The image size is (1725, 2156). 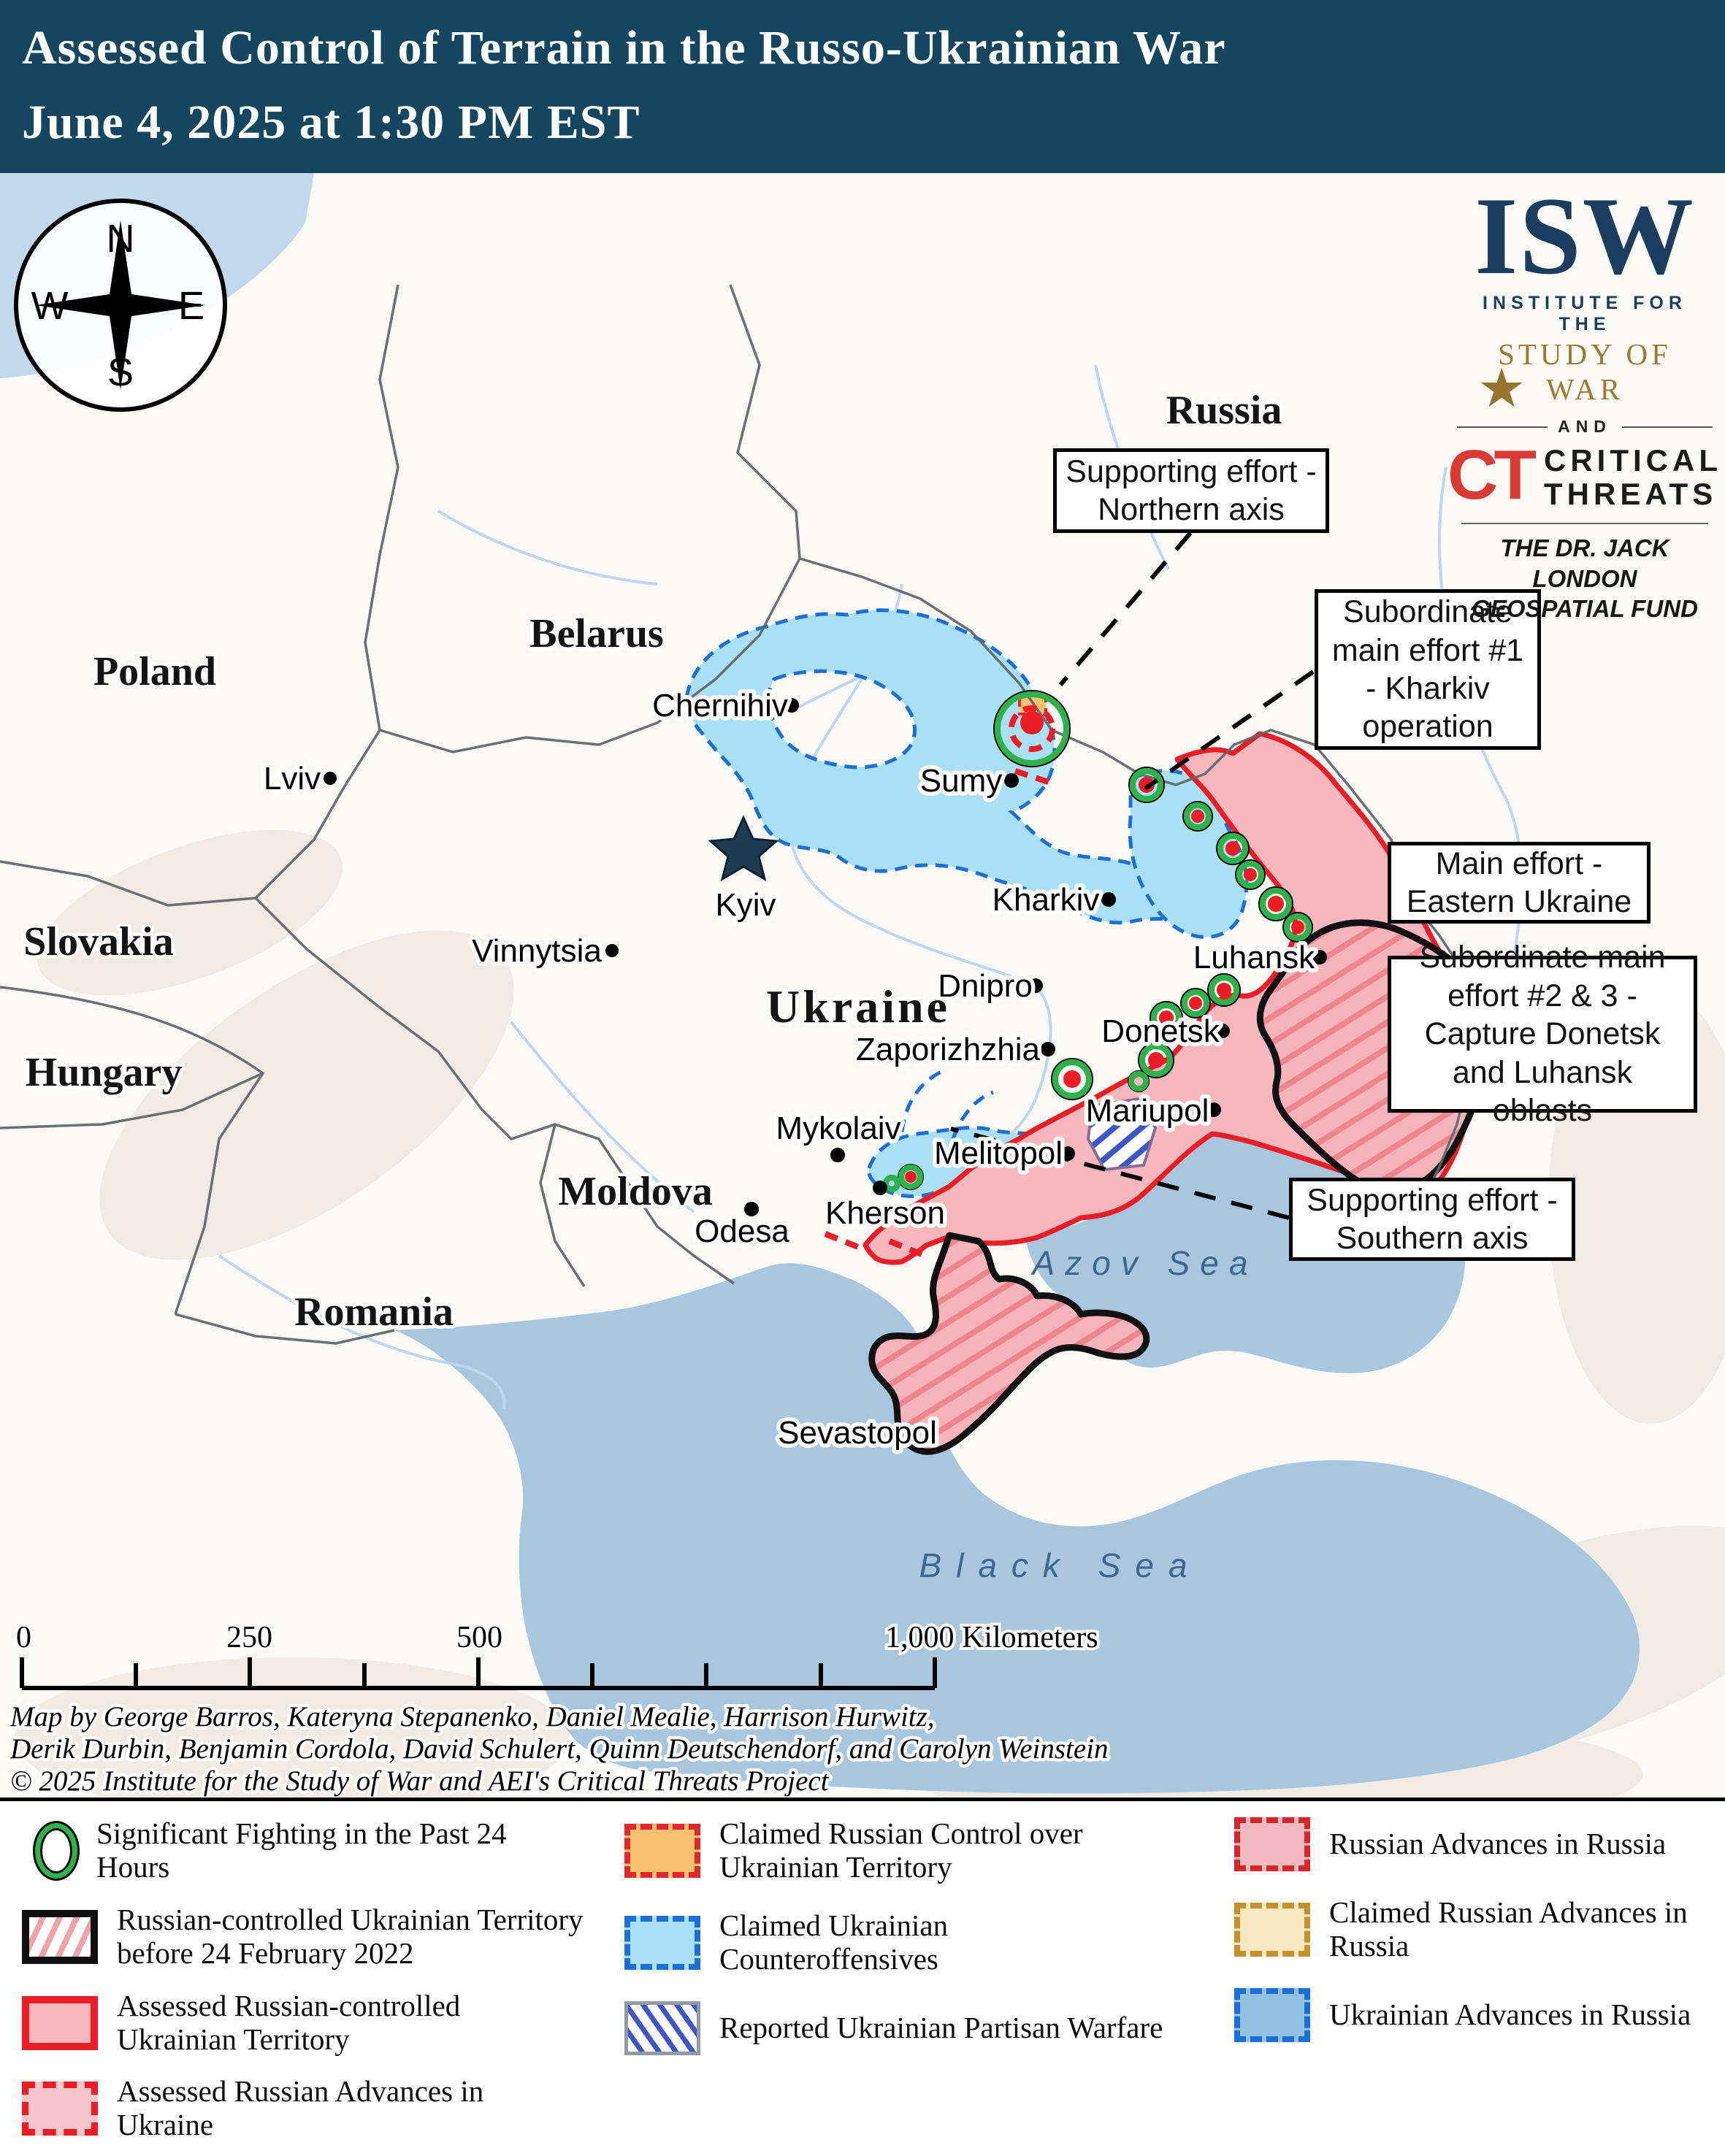 I want to click on legend-swatch-counteroffensives, so click(x=662, y=1942).